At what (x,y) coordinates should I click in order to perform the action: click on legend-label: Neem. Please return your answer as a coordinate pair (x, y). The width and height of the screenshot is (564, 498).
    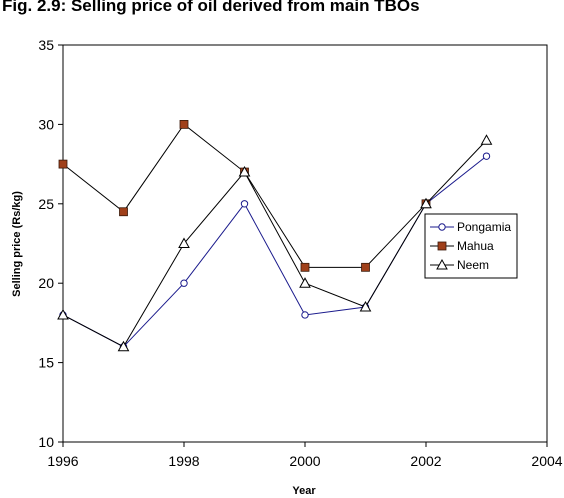
    Looking at the image, I should click on (473, 265).